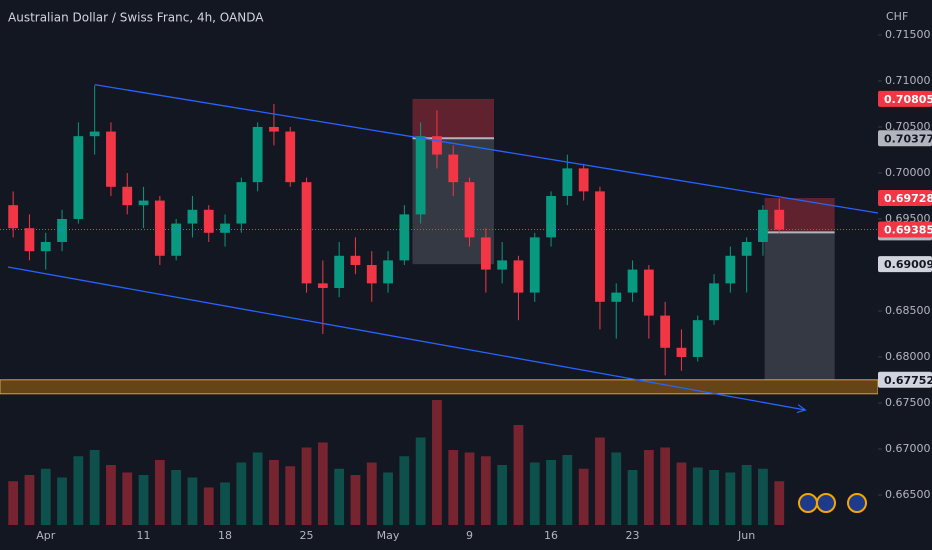 The width and height of the screenshot is (932, 550). Describe the element at coordinates (908, 172) in the screenshot. I see `y-tick-label: 0.70000` at that location.